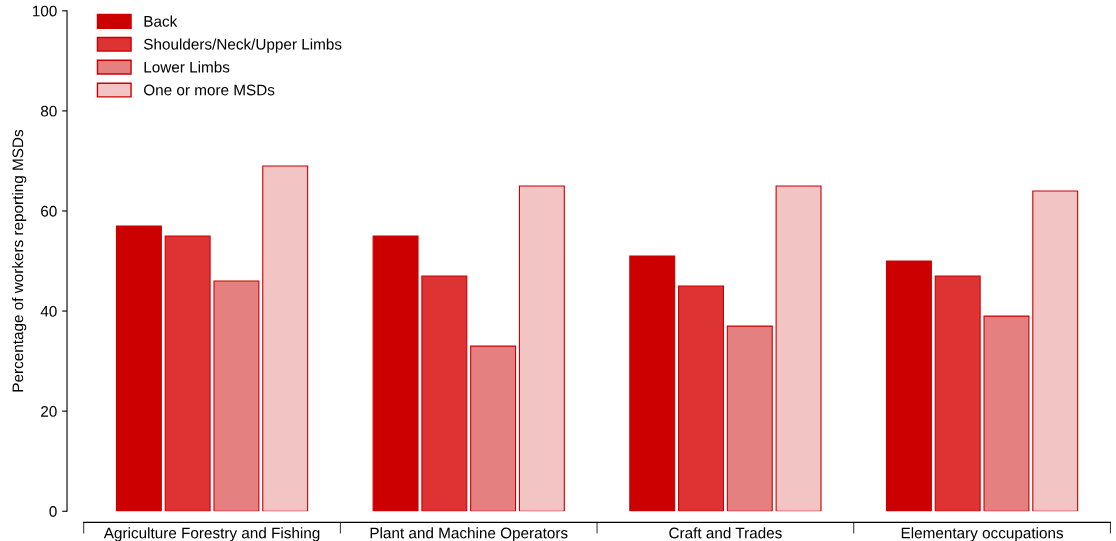 The image size is (1116, 541). I want to click on legend-label: One or more MSDs, so click(209, 90).